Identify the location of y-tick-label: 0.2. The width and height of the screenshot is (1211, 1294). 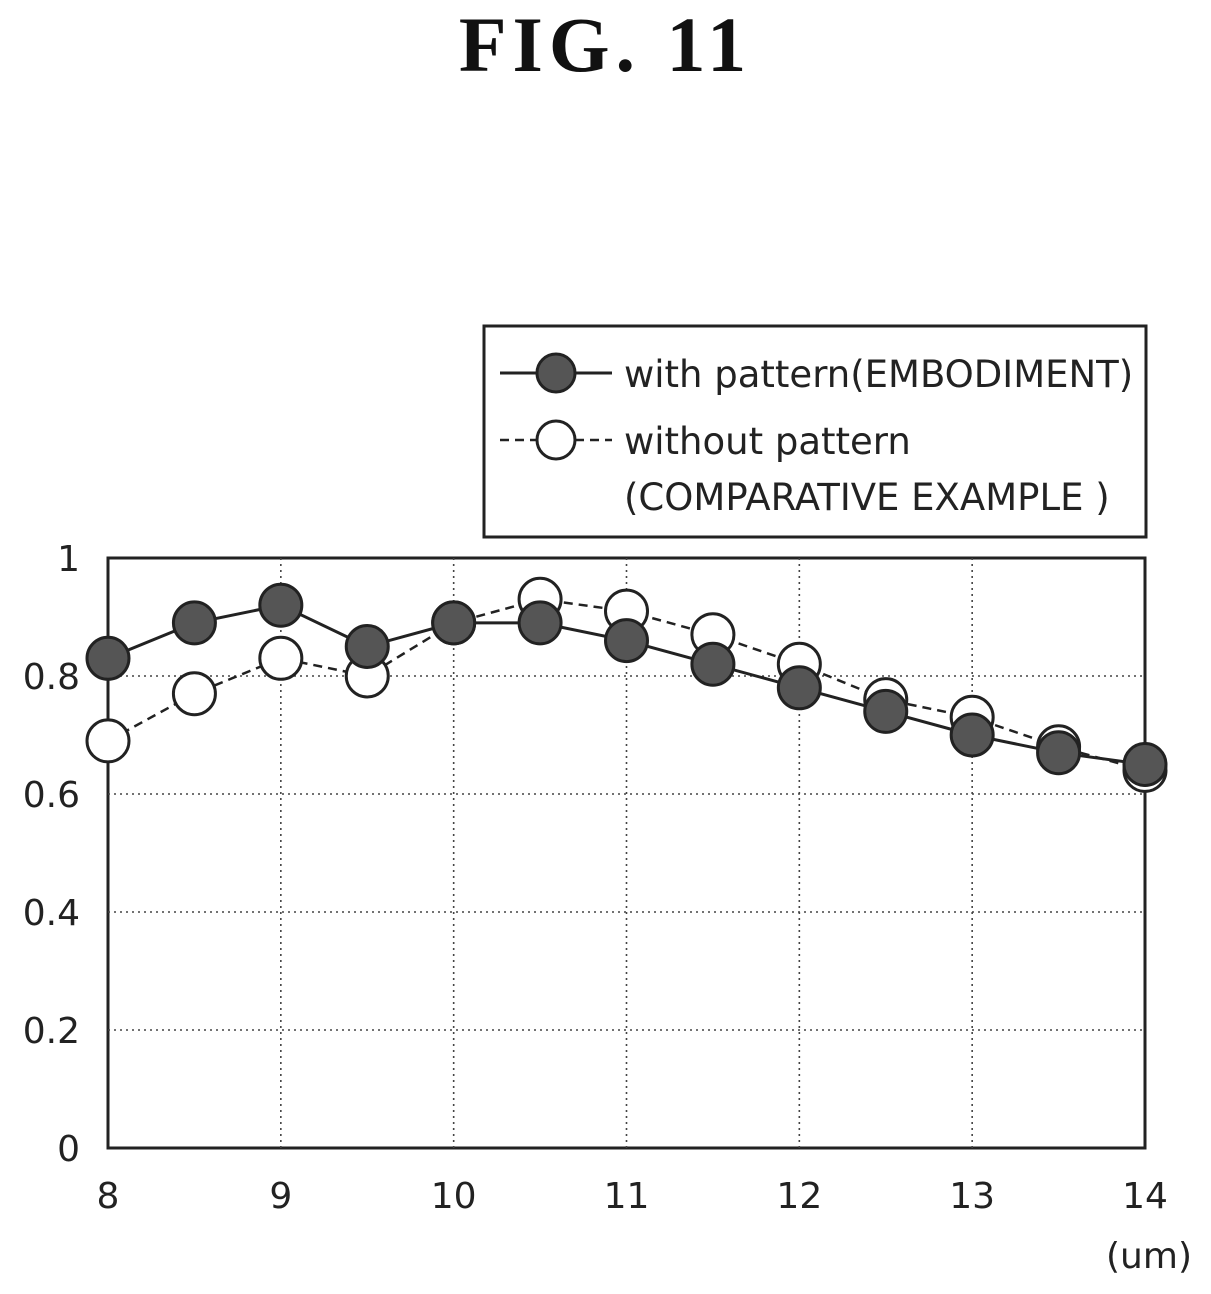
(51, 1031).